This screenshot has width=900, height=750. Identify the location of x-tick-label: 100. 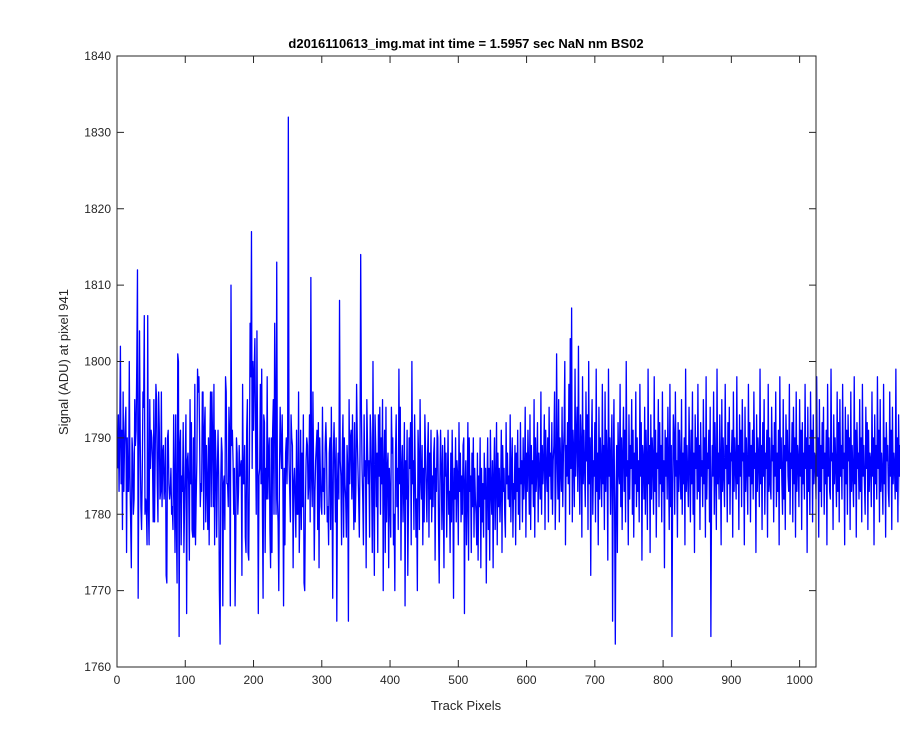
(185, 680).